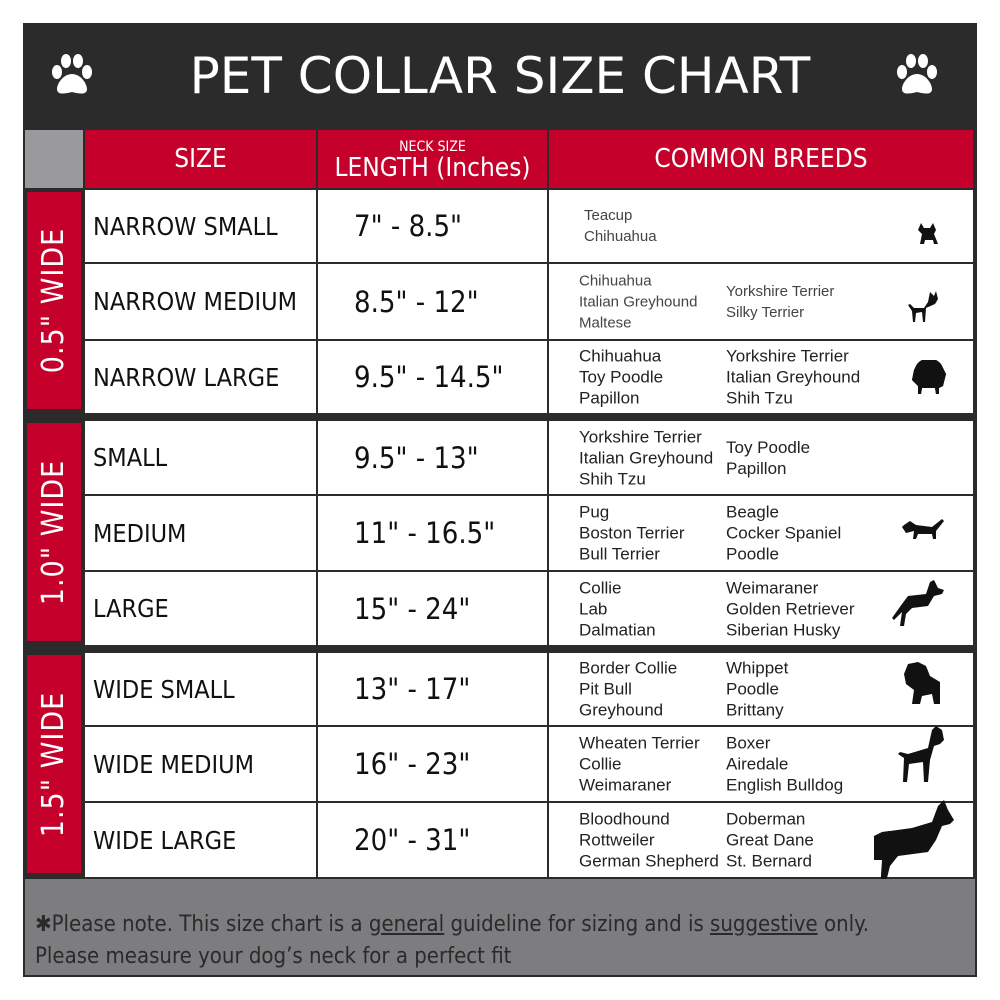 The width and height of the screenshot is (1000, 1000). What do you see at coordinates (577, 924) in the screenshot?
I see `footer-text: guideline for sizing and is` at bounding box center [577, 924].